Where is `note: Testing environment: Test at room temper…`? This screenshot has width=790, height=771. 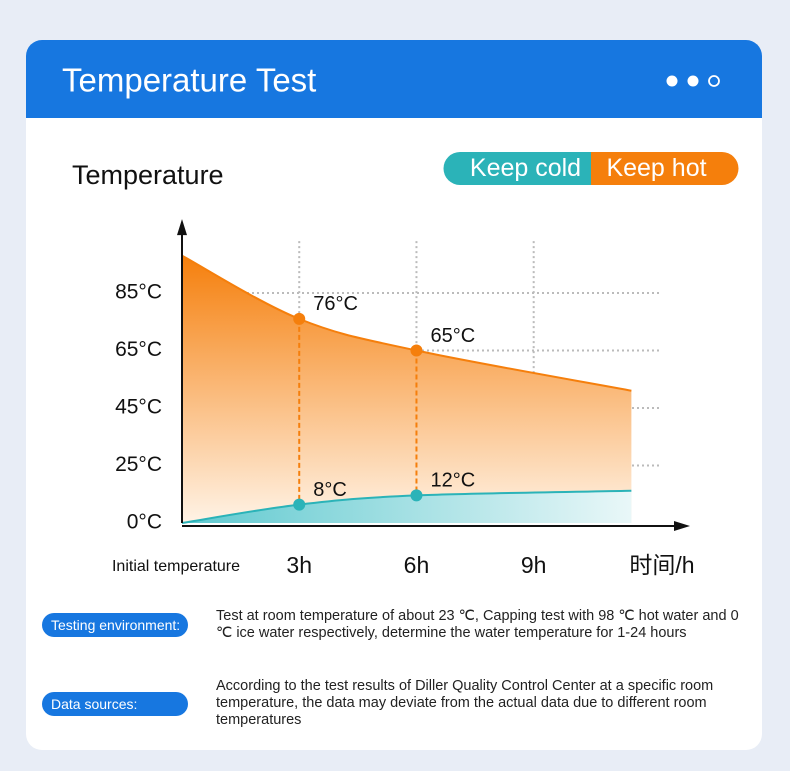
note: Testing environment: Test at room temper… is located at coordinates (397, 625).